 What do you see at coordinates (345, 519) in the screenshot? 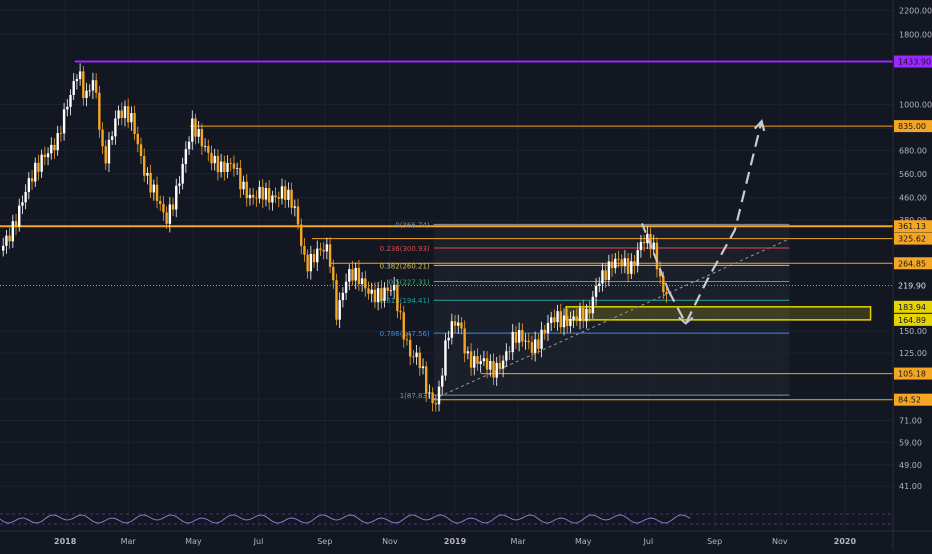
I see `rsi-line` at bounding box center [345, 519].